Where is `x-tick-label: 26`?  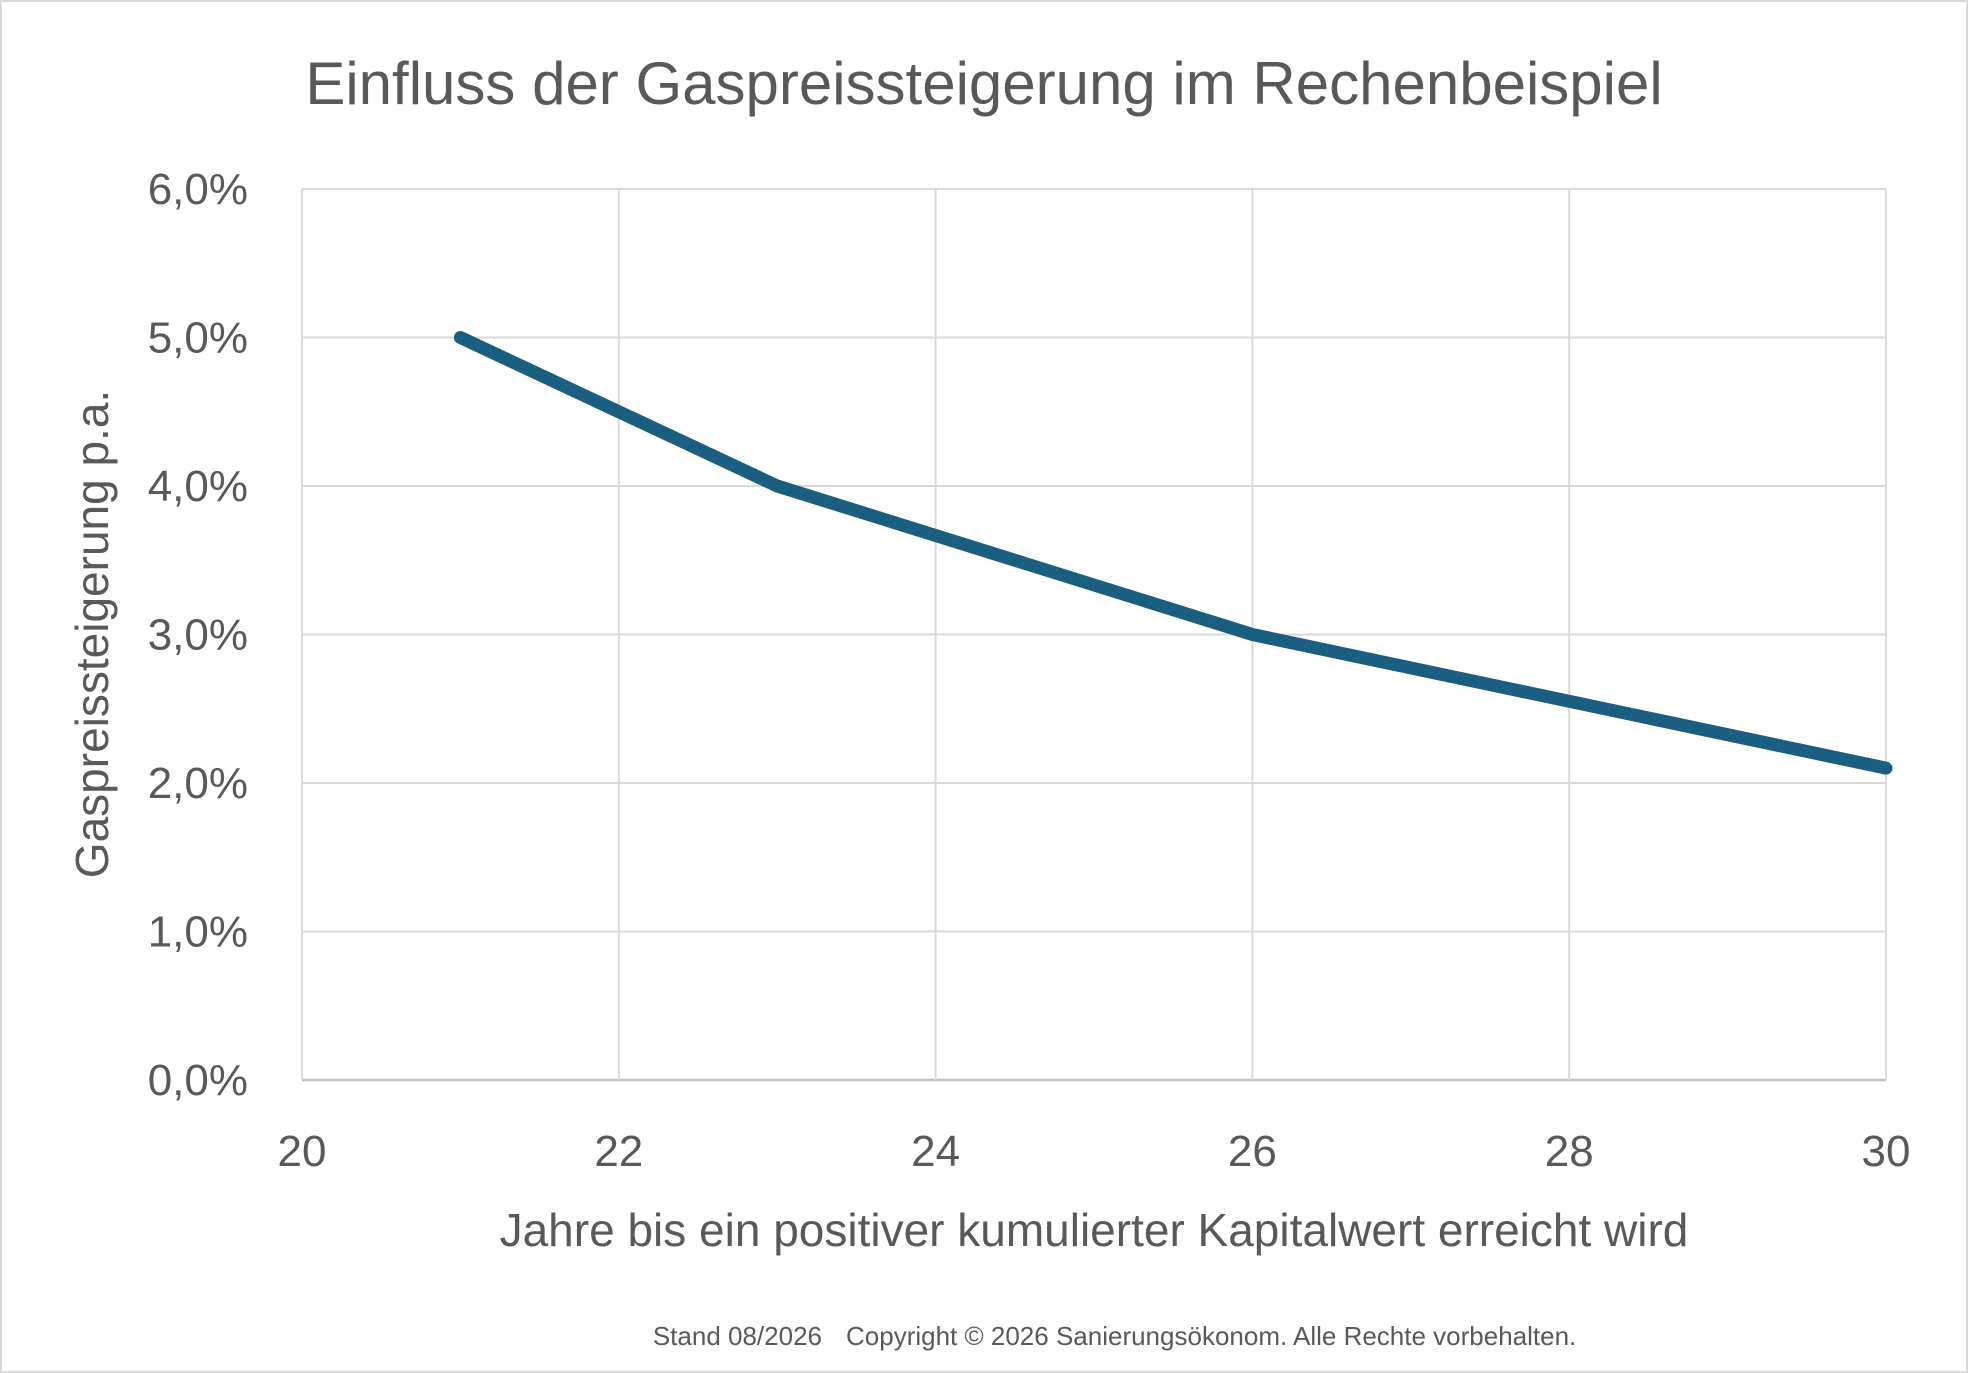 x-tick-label: 26 is located at coordinates (1252, 1151).